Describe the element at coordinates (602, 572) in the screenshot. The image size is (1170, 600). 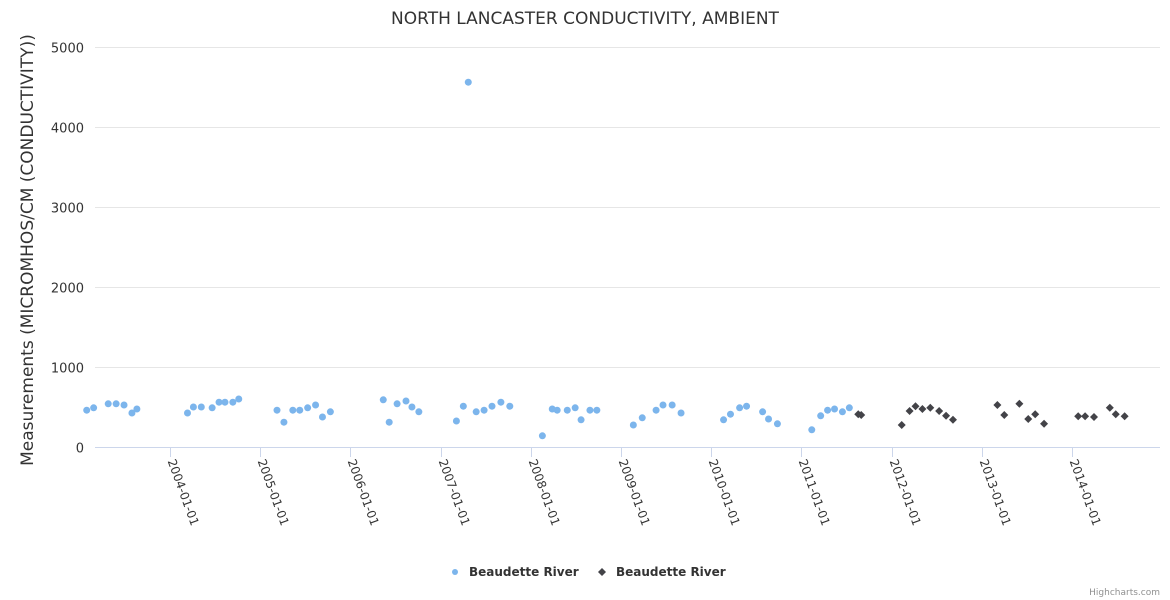
I see `legend-diamond-marker-icon` at that location.